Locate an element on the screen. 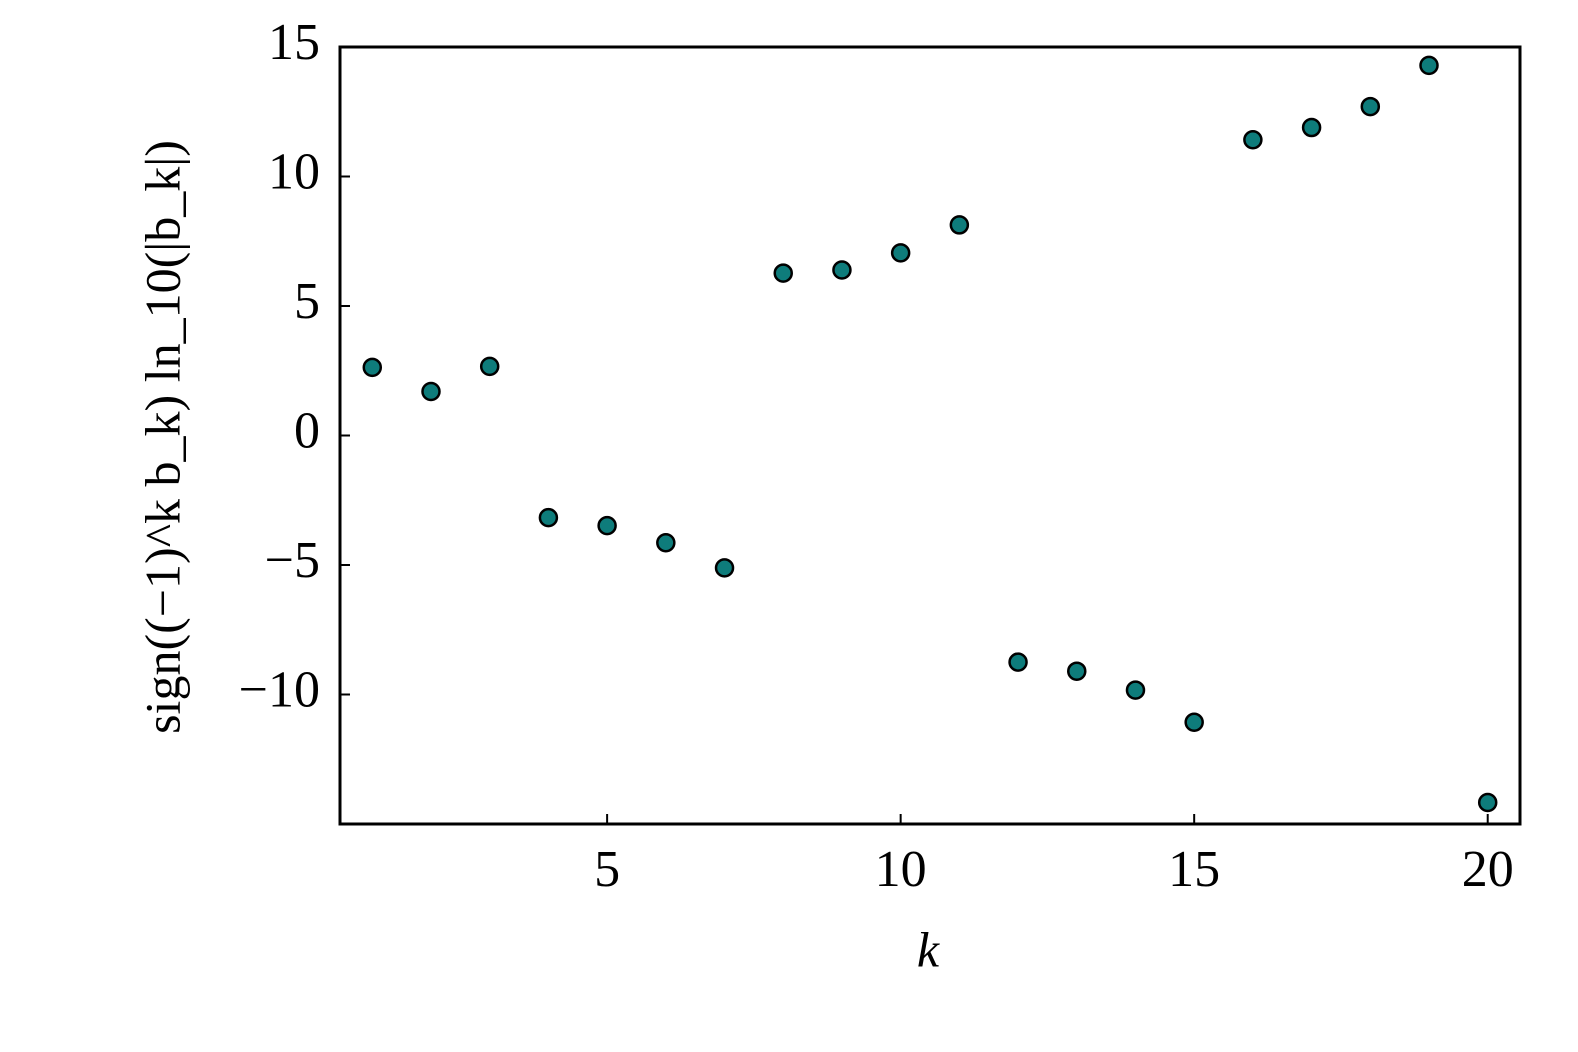  y-tick-label: 10 is located at coordinates (294, 171).